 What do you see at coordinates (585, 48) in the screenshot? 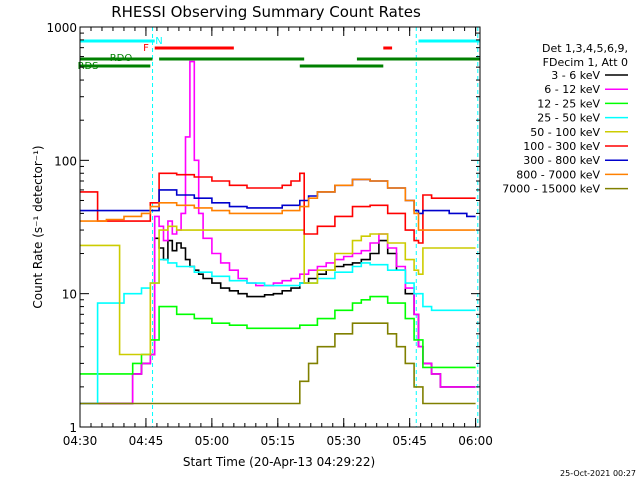
I see `legend-header-line-1: Det 1,3,4,5,6,9,` at bounding box center [585, 48].